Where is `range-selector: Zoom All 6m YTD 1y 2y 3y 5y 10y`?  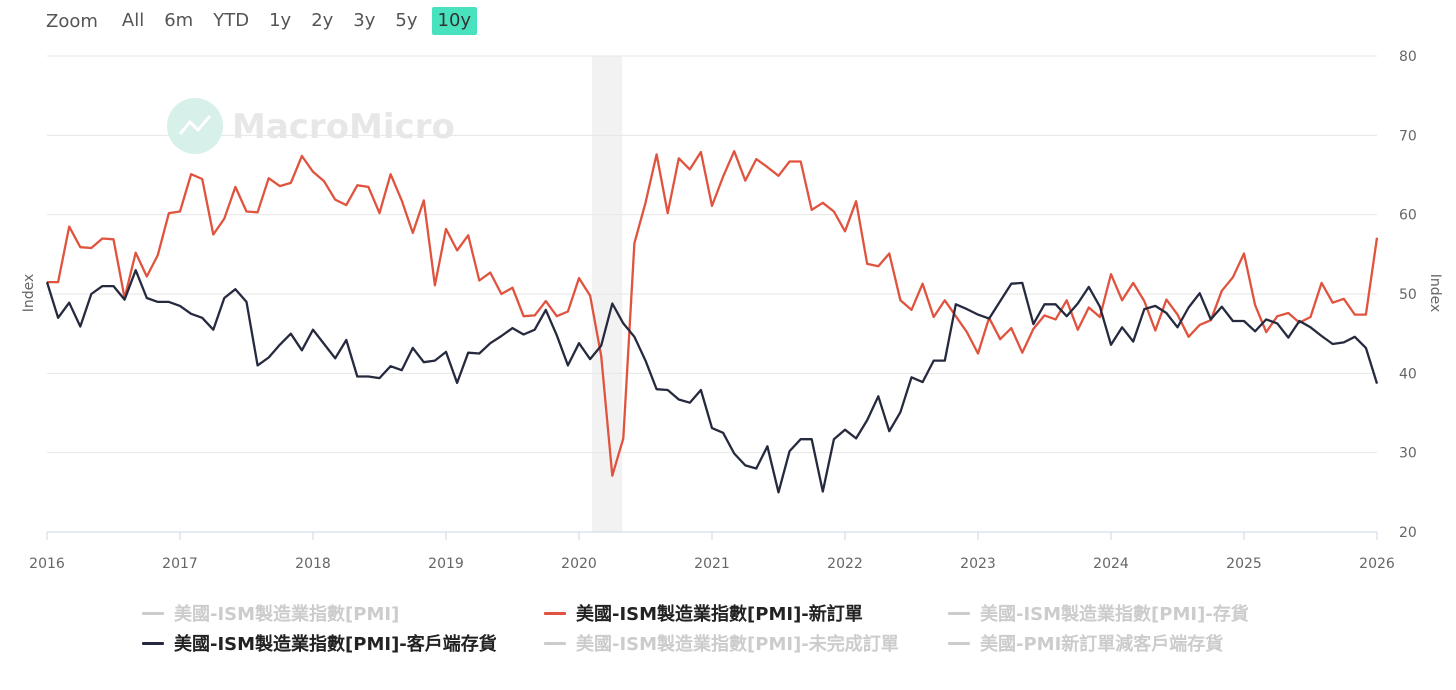
range-selector: Zoom All 6m YTD 1y 2y 3y 5y 10y is located at coordinates (265, 21).